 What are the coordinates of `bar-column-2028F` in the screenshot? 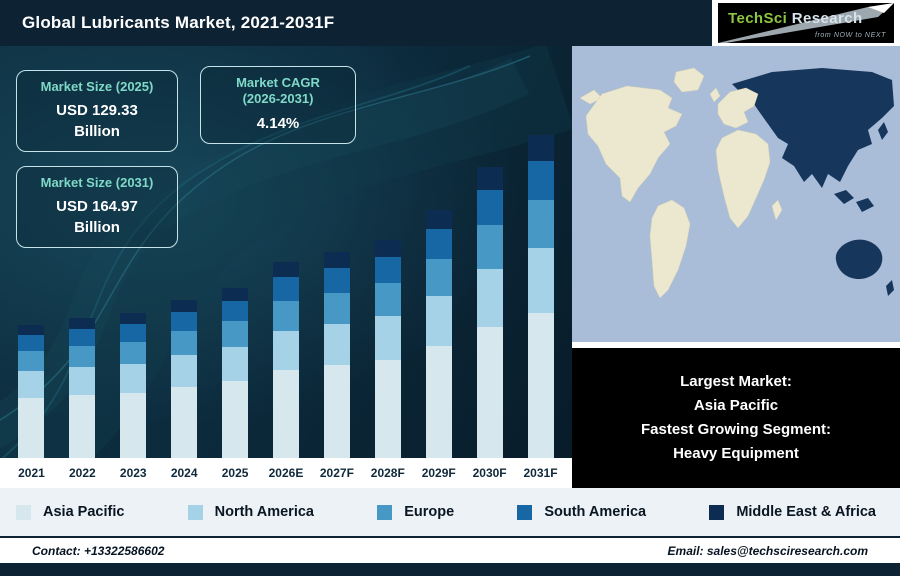 It's located at (387, 349).